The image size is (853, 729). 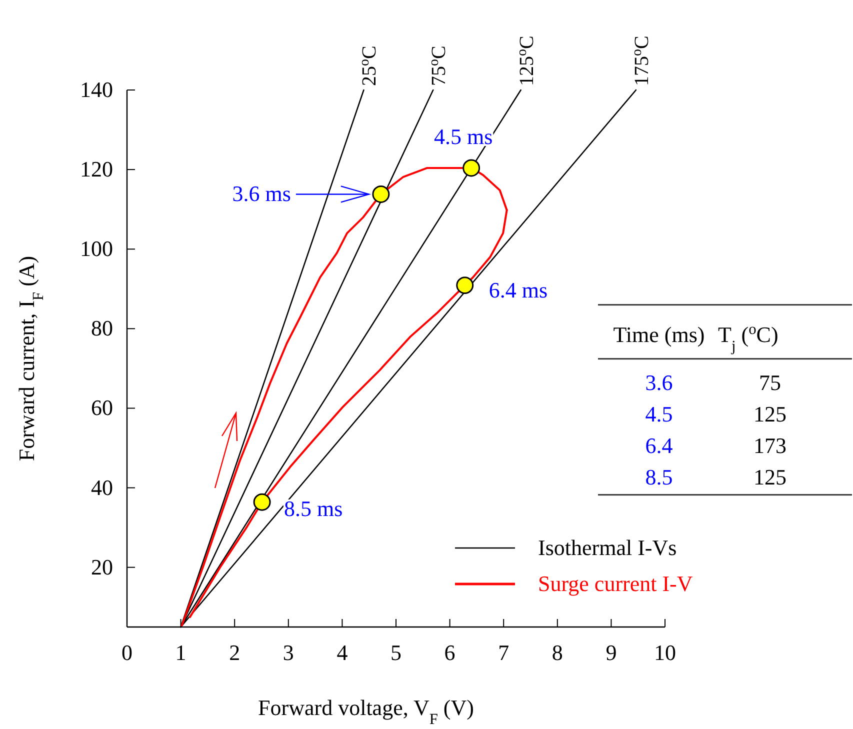 I want to click on annotation: 8.5 ms, so click(x=313, y=509).